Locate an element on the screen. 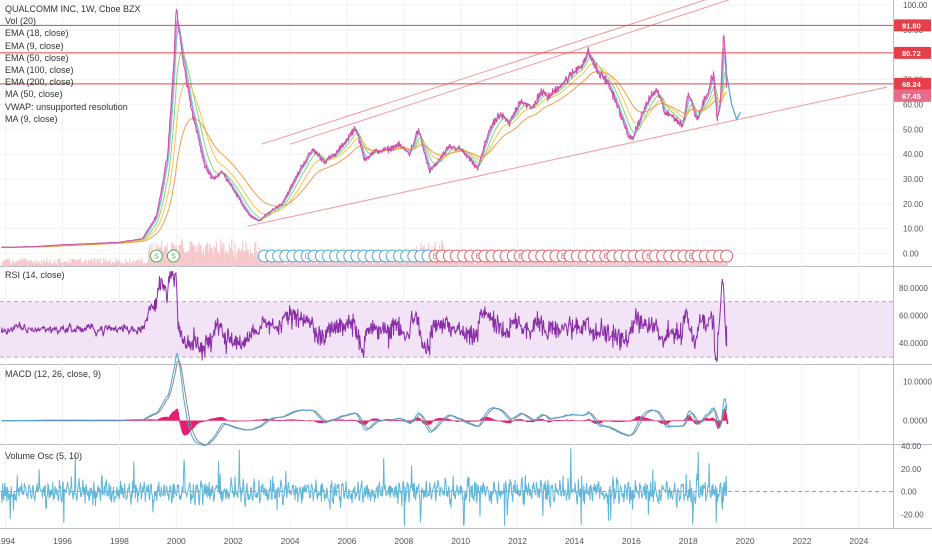 The image size is (932, 550). rsi-axis-tick: 40.0000 is located at coordinates (913, 343).